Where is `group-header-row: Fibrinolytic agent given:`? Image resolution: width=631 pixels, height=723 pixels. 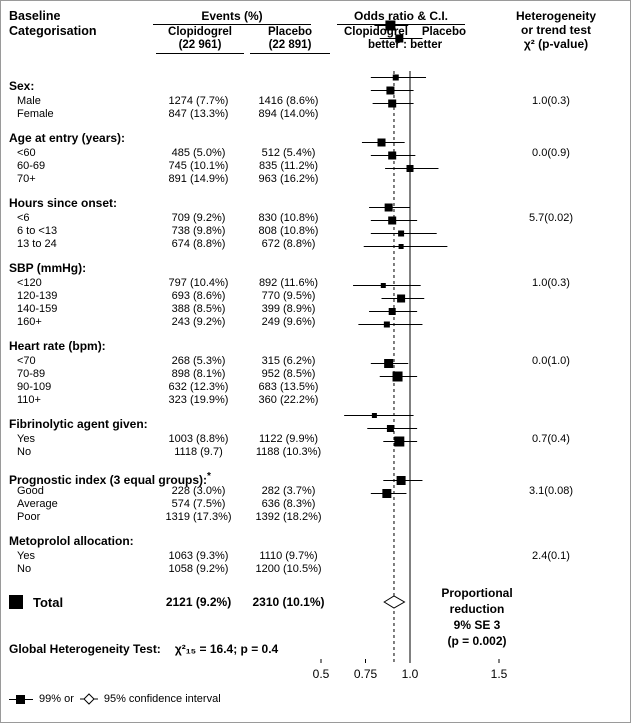 group-header-row: Fibrinolytic agent given: is located at coordinates (315, 424).